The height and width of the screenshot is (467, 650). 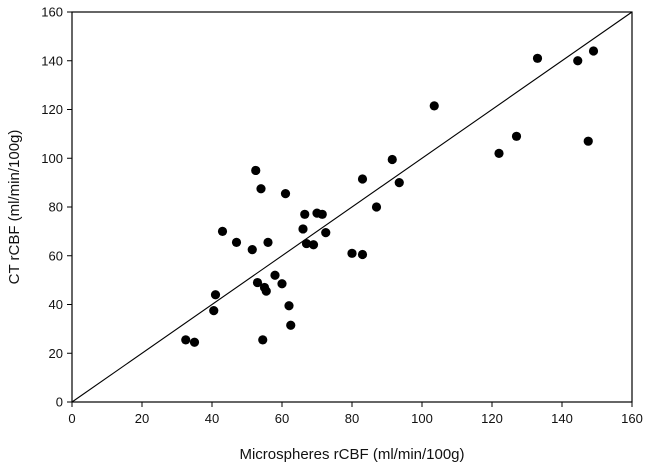 What do you see at coordinates (52, 60) in the screenshot?
I see `y-tick-label: 140` at bounding box center [52, 60].